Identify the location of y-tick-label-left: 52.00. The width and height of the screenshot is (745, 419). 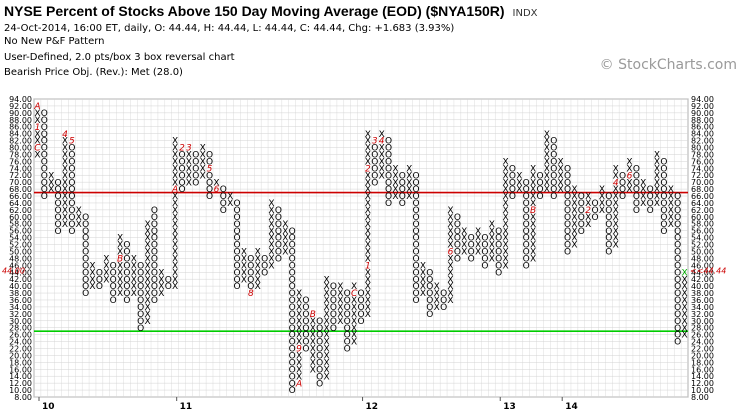
(20, 245).